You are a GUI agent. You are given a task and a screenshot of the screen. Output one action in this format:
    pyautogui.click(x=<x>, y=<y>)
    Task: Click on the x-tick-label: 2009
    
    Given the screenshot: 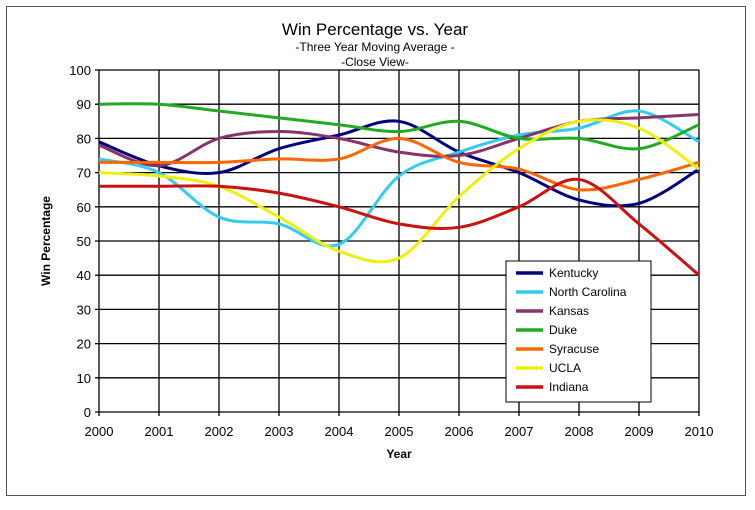 What is the action you would take?
    pyautogui.click(x=639, y=431)
    